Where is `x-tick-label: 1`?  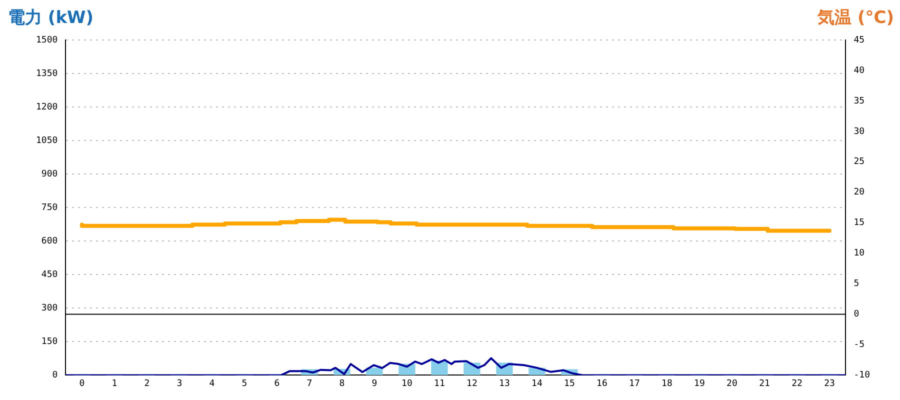 x-tick-label: 1 is located at coordinates (115, 383).